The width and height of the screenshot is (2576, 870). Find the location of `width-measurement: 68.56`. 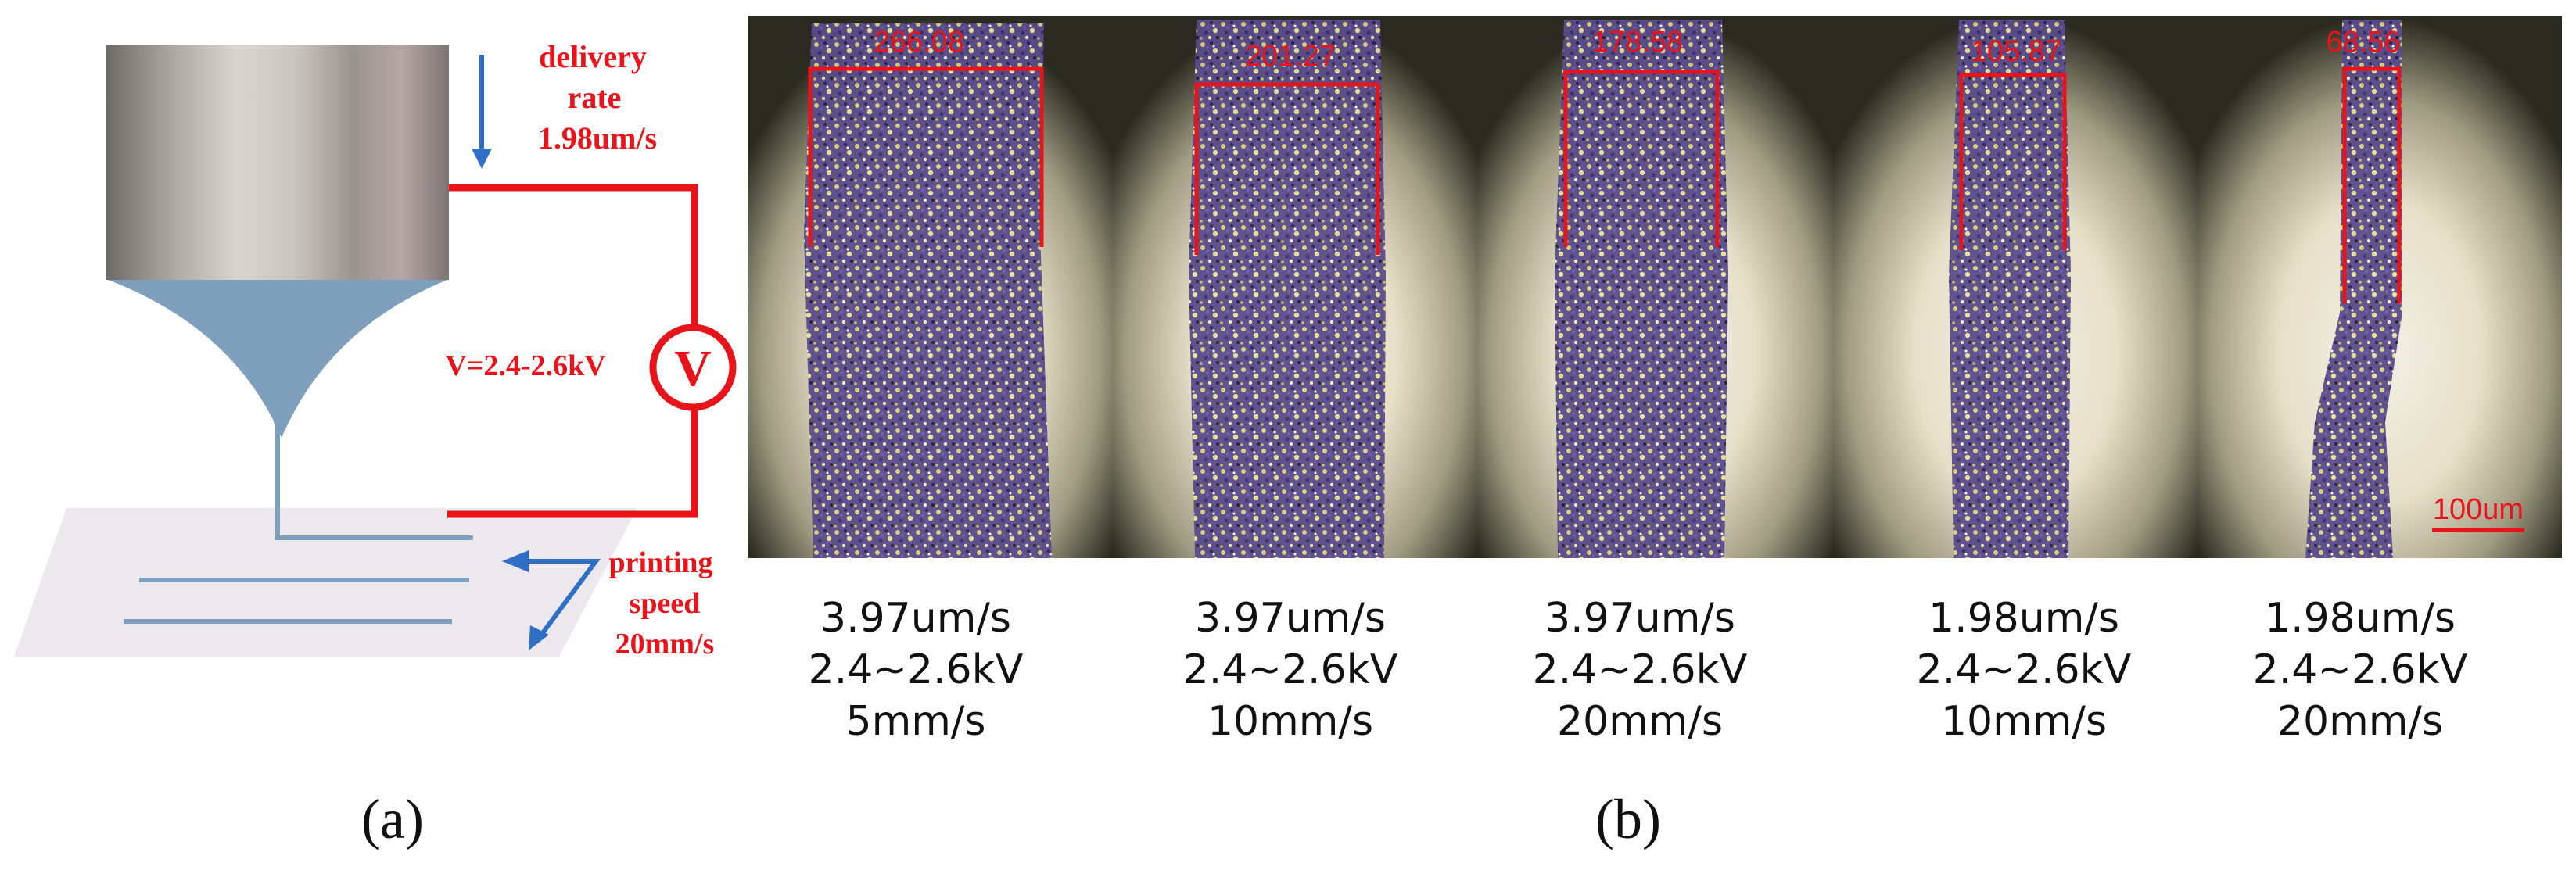

width-measurement: 68.56 is located at coordinates (2363, 42).